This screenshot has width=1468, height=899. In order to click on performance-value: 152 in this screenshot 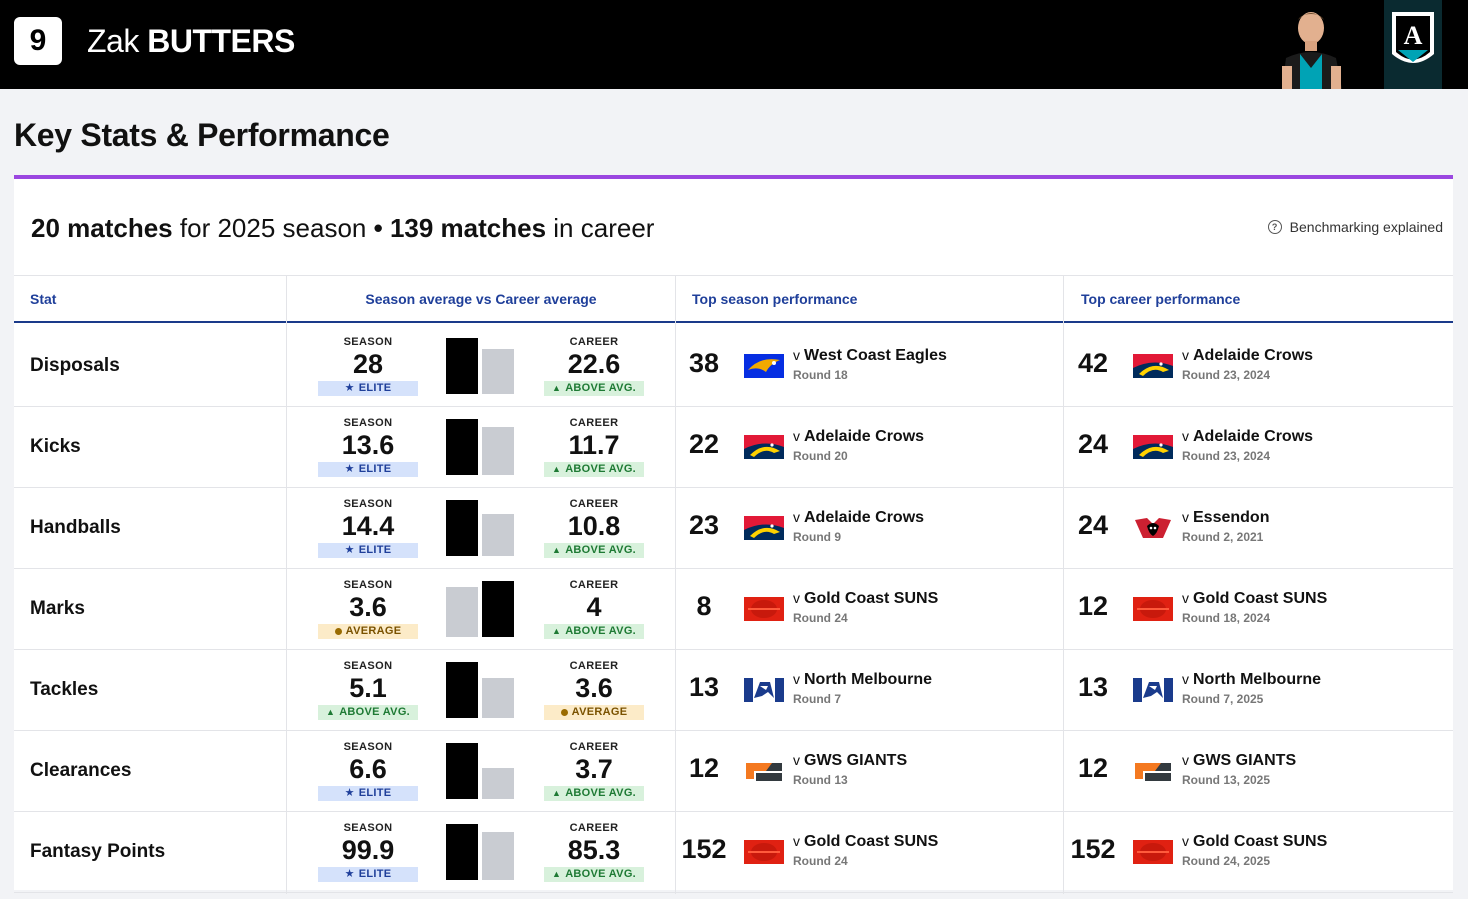, I will do `click(704, 849)`.